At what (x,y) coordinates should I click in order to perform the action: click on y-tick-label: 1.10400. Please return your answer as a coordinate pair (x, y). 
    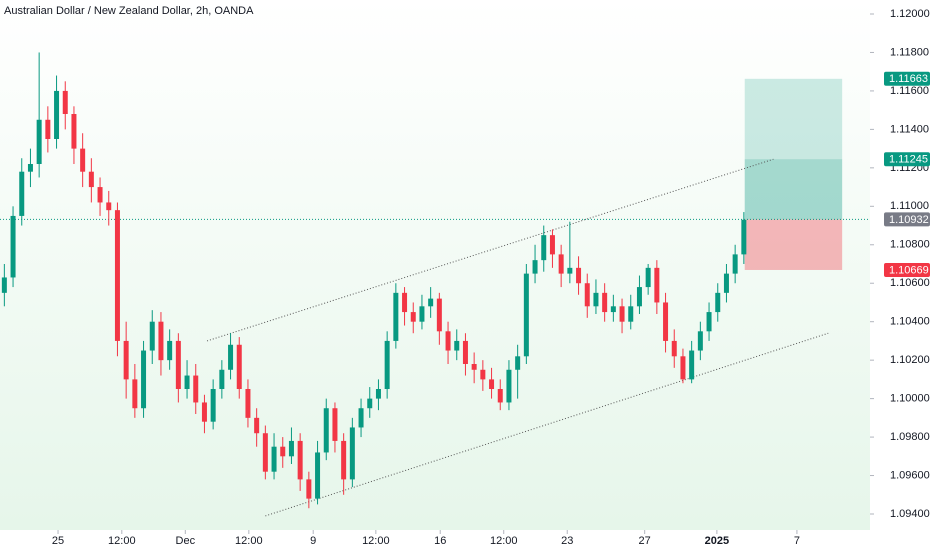
    Looking at the image, I should click on (910, 322).